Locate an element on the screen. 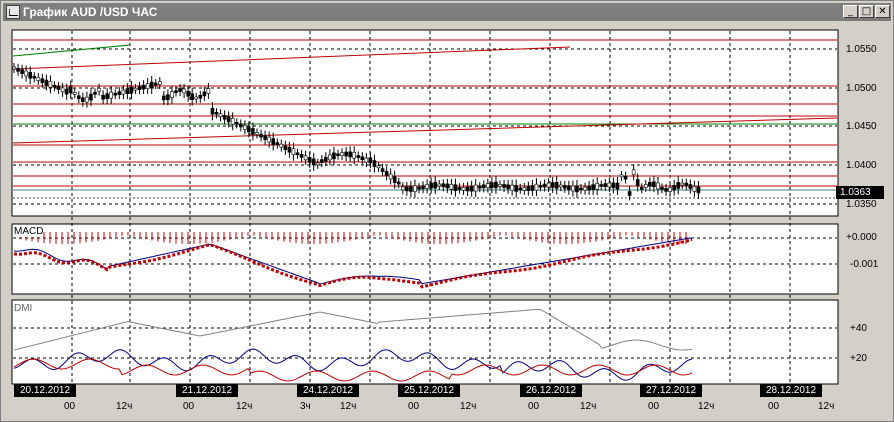  minimize-button: _ is located at coordinates (850, 11).